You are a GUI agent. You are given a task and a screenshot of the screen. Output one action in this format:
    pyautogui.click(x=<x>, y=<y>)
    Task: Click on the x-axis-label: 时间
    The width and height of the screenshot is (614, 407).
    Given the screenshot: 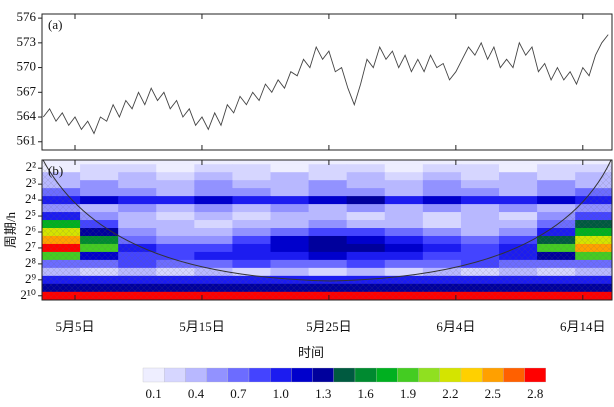 What is the action you would take?
    pyautogui.click(x=311, y=352)
    